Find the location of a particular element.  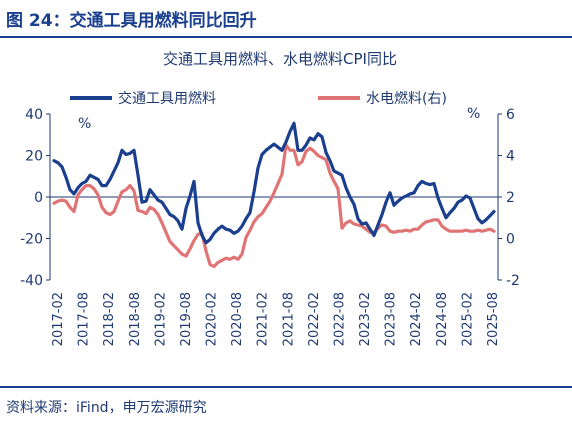

x-tick-label: 2024-08 is located at coordinates (442, 319).